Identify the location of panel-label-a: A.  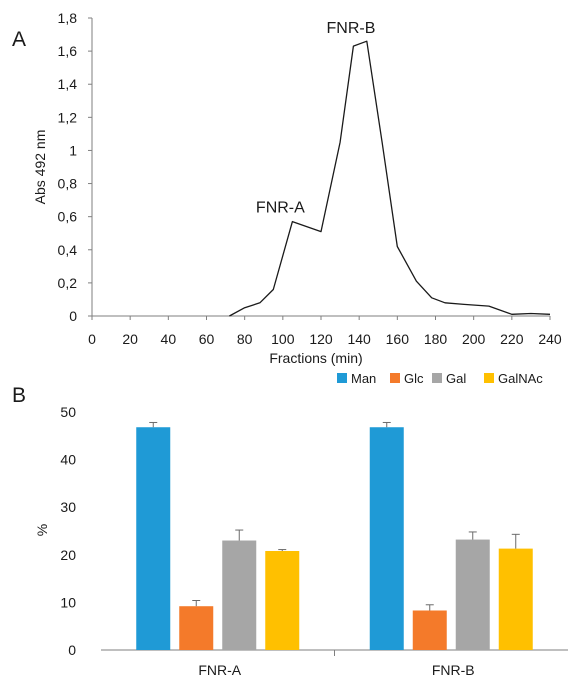
(19, 39).